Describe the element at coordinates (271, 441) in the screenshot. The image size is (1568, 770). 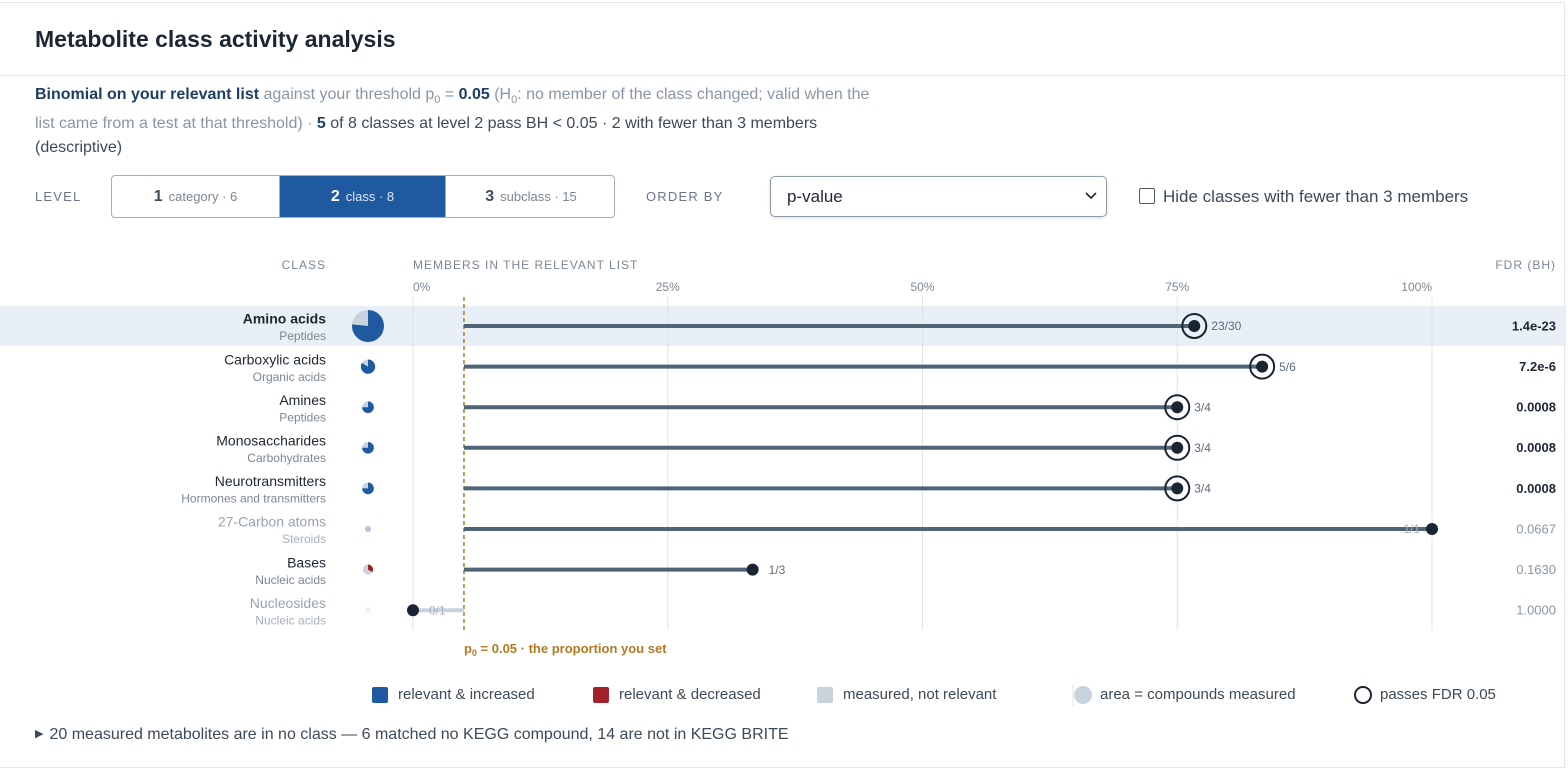
I see `class-name: Monosaccharides` at that location.